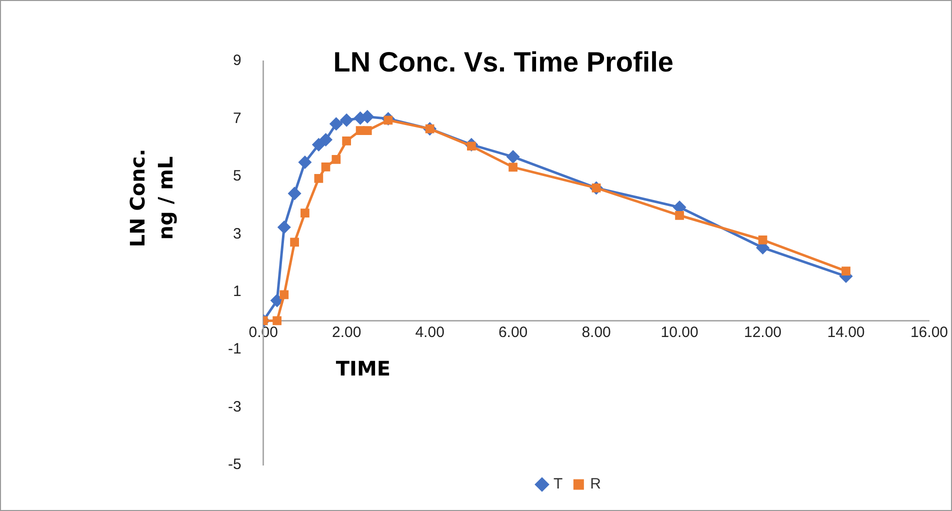 This screenshot has width=952, height=511. Describe the element at coordinates (596, 332) in the screenshot. I see `x-tick-label: 8.00` at that location.